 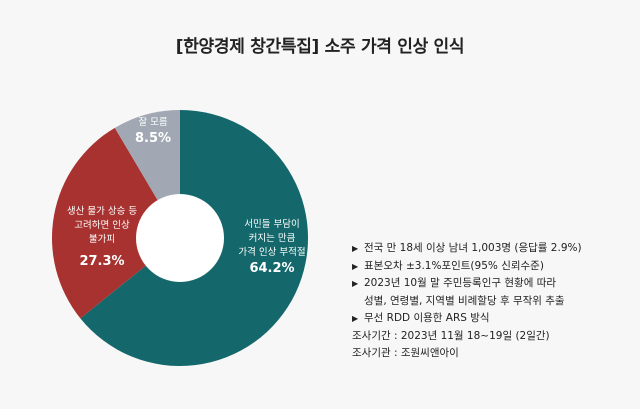 I want to click on slice-label-unavoidable: 생산 물가 상승 등 고려하면 인상 불가피 27.3%, so click(x=102, y=237).